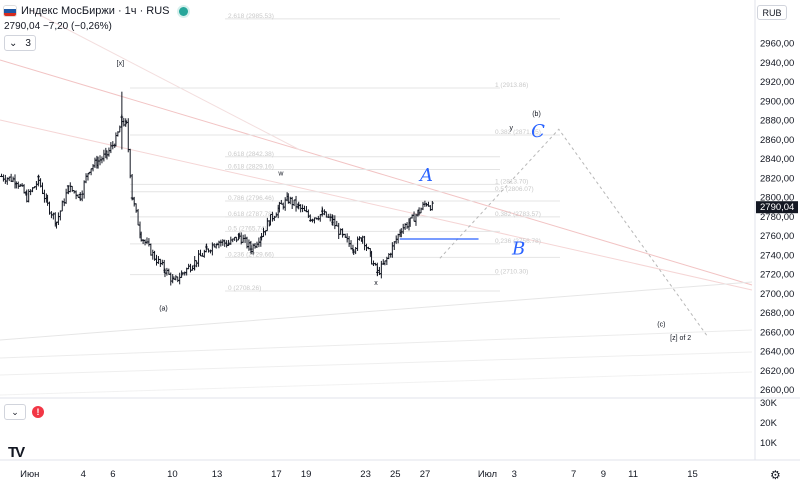  I want to click on price-tick-label: 2600,00, so click(777, 390).